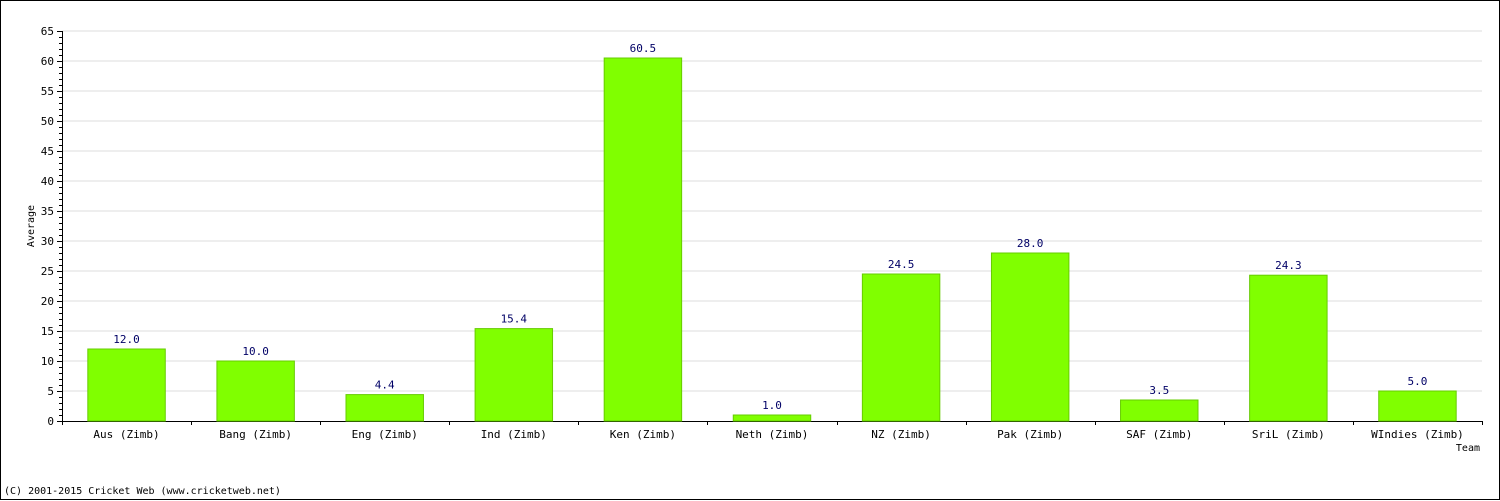  What do you see at coordinates (1030, 434) in the screenshot?
I see `x-tick-label: Pak (Zimb)` at bounding box center [1030, 434].